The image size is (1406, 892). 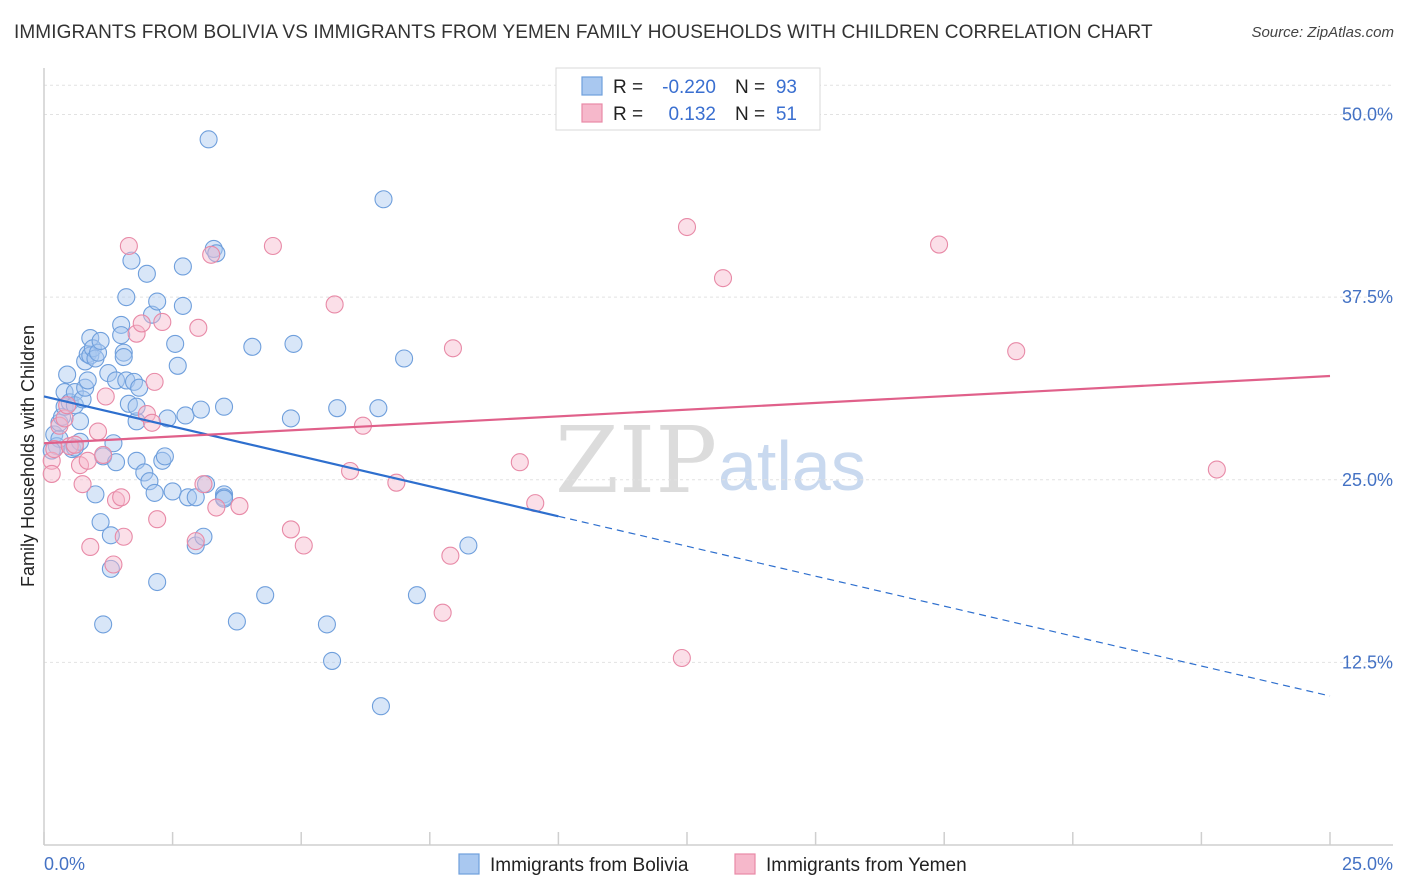 I want to click on stats-n-label-bolivia: N =, so click(x=750, y=87).